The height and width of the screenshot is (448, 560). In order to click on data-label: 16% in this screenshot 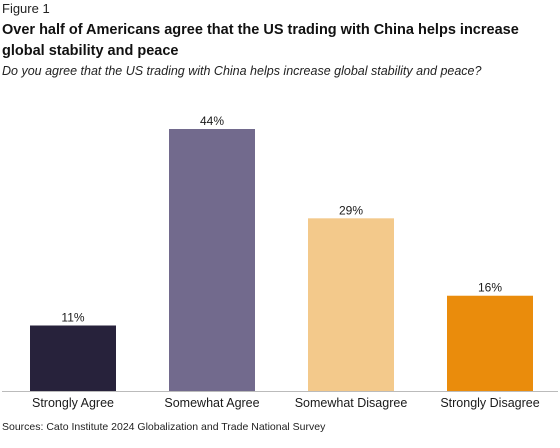, I will do `click(490, 288)`.